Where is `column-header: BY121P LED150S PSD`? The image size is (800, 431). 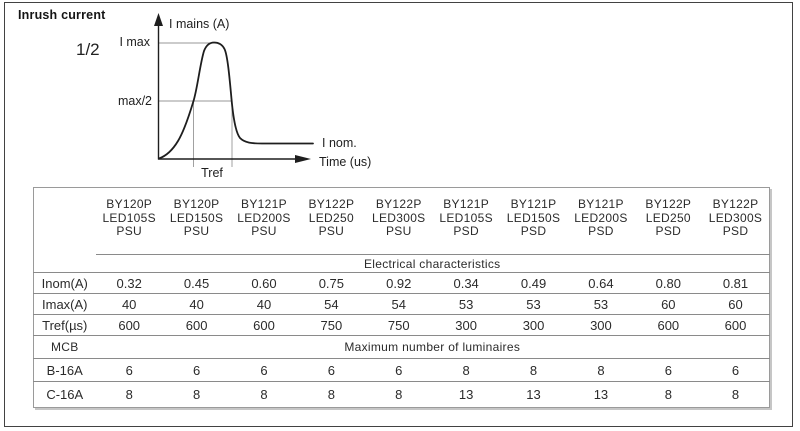
column-header: BY121P LED150S PSD is located at coordinates (533, 221).